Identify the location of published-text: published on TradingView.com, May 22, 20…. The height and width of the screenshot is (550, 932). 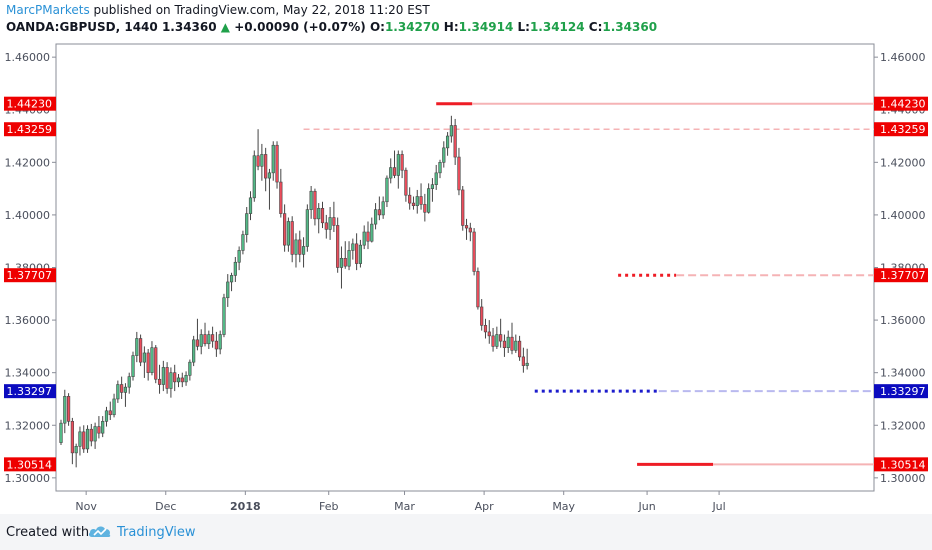
(259, 10).